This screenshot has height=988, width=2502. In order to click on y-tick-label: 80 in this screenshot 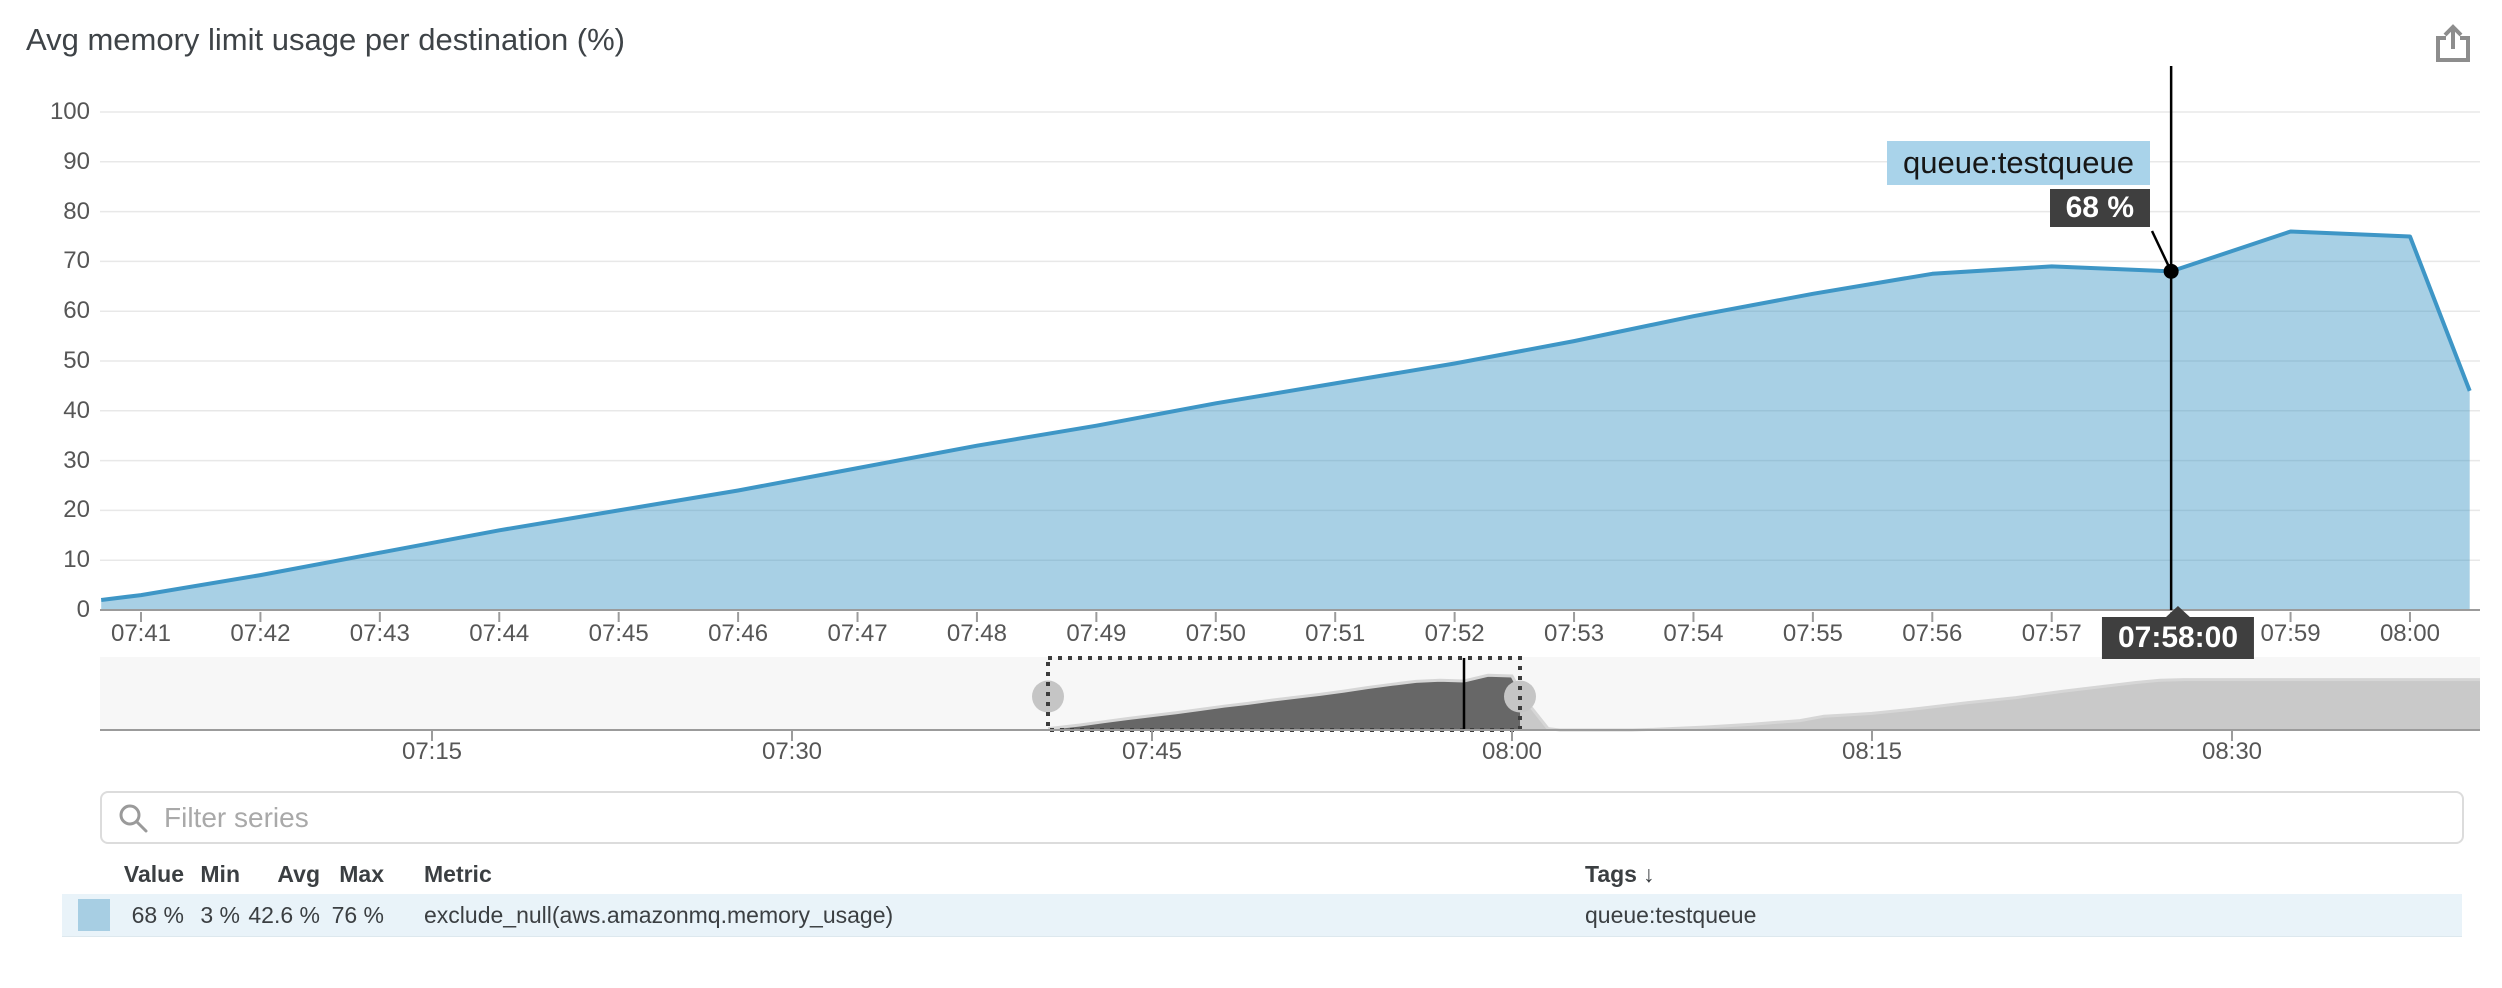, I will do `click(76, 211)`.